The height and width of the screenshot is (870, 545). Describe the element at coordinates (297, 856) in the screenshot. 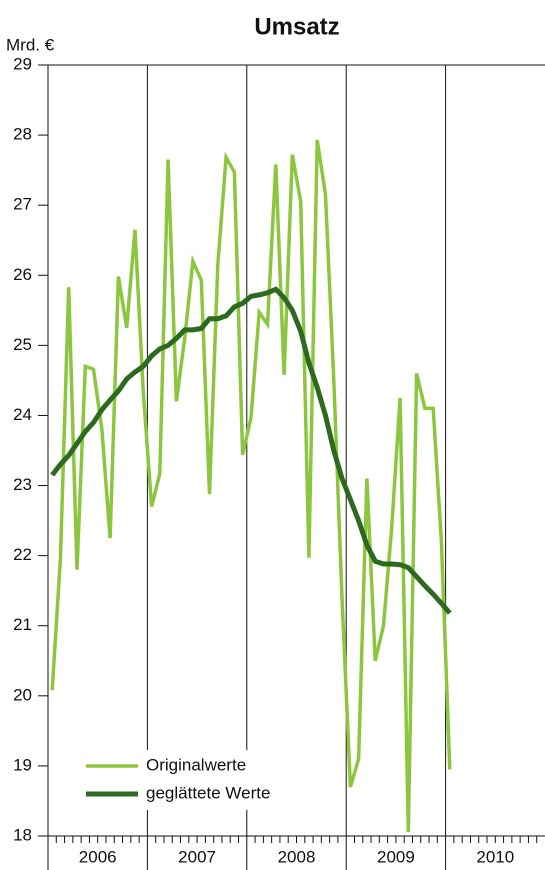

I see `x-tick-label: 2008` at that location.